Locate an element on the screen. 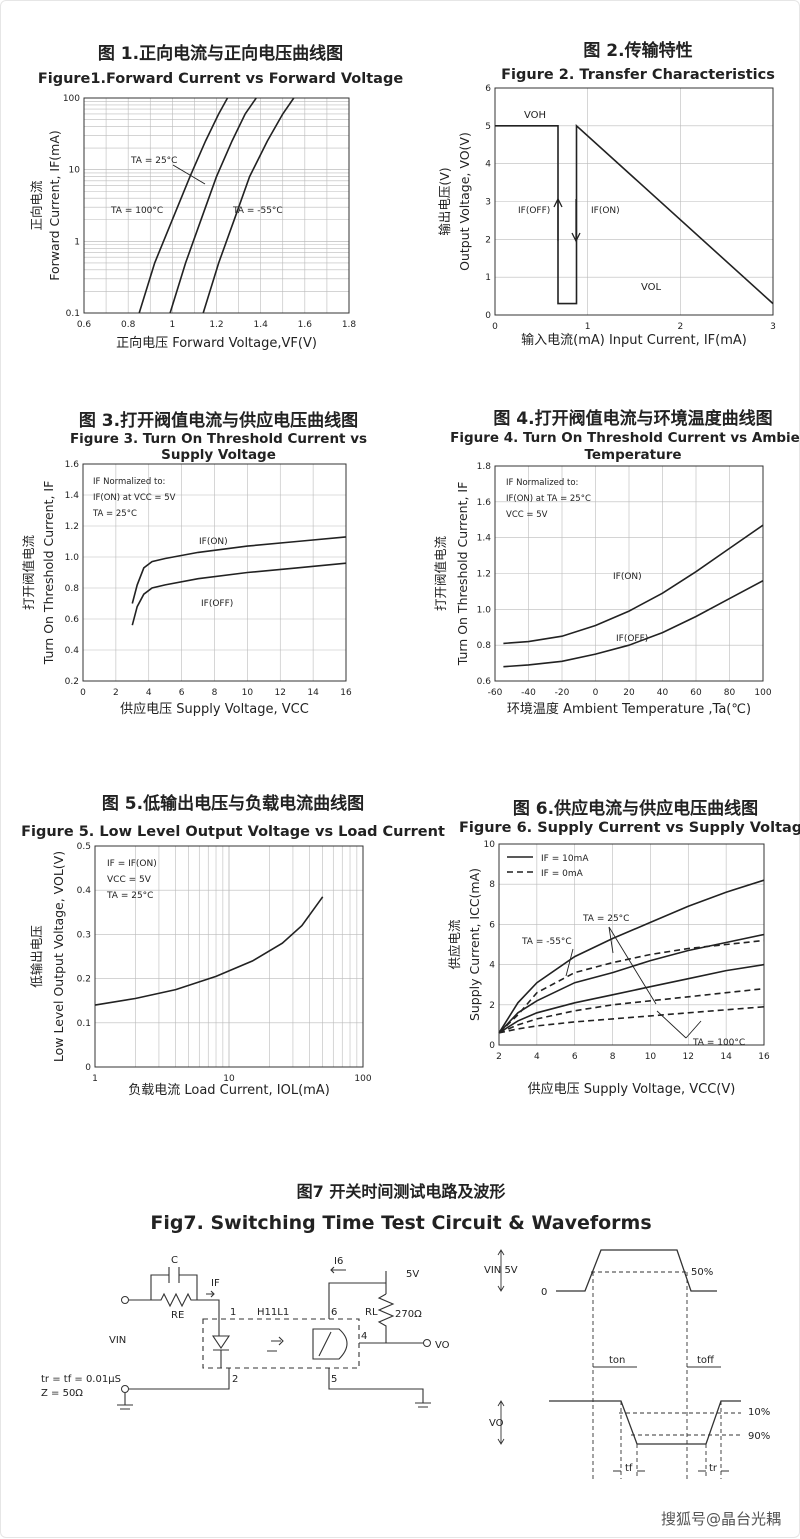  fig4-annotation-vcc: VCC = 5V is located at coordinates (527, 515).